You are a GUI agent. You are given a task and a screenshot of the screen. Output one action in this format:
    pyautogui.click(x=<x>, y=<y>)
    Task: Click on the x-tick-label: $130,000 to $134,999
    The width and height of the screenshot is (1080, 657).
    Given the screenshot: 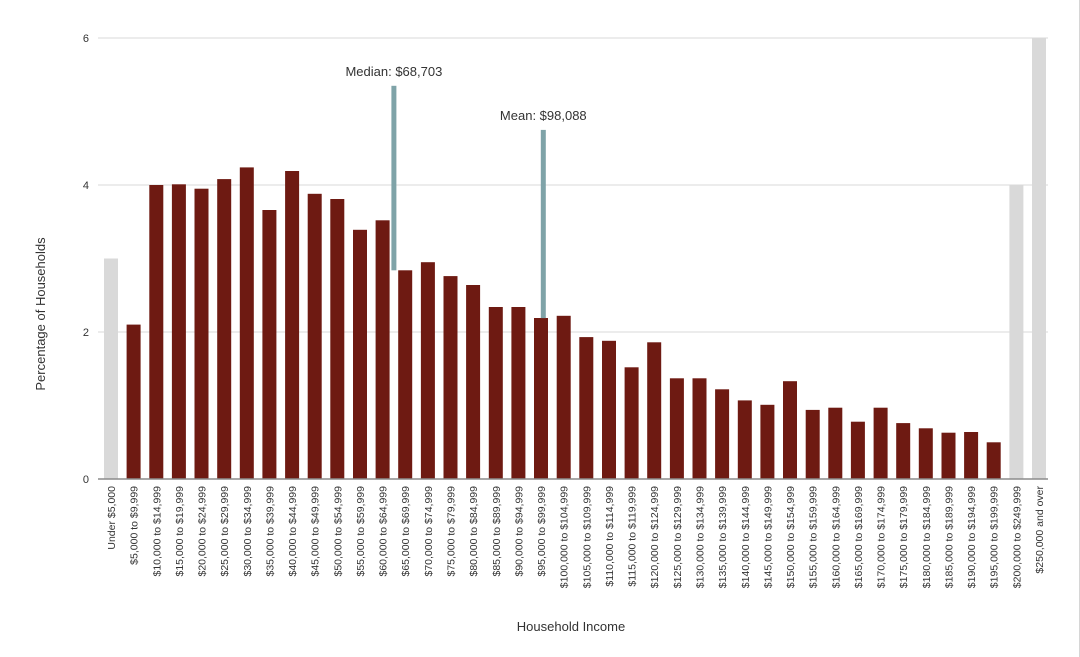 What is the action you would take?
    pyautogui.click(x=701, y=537)
    